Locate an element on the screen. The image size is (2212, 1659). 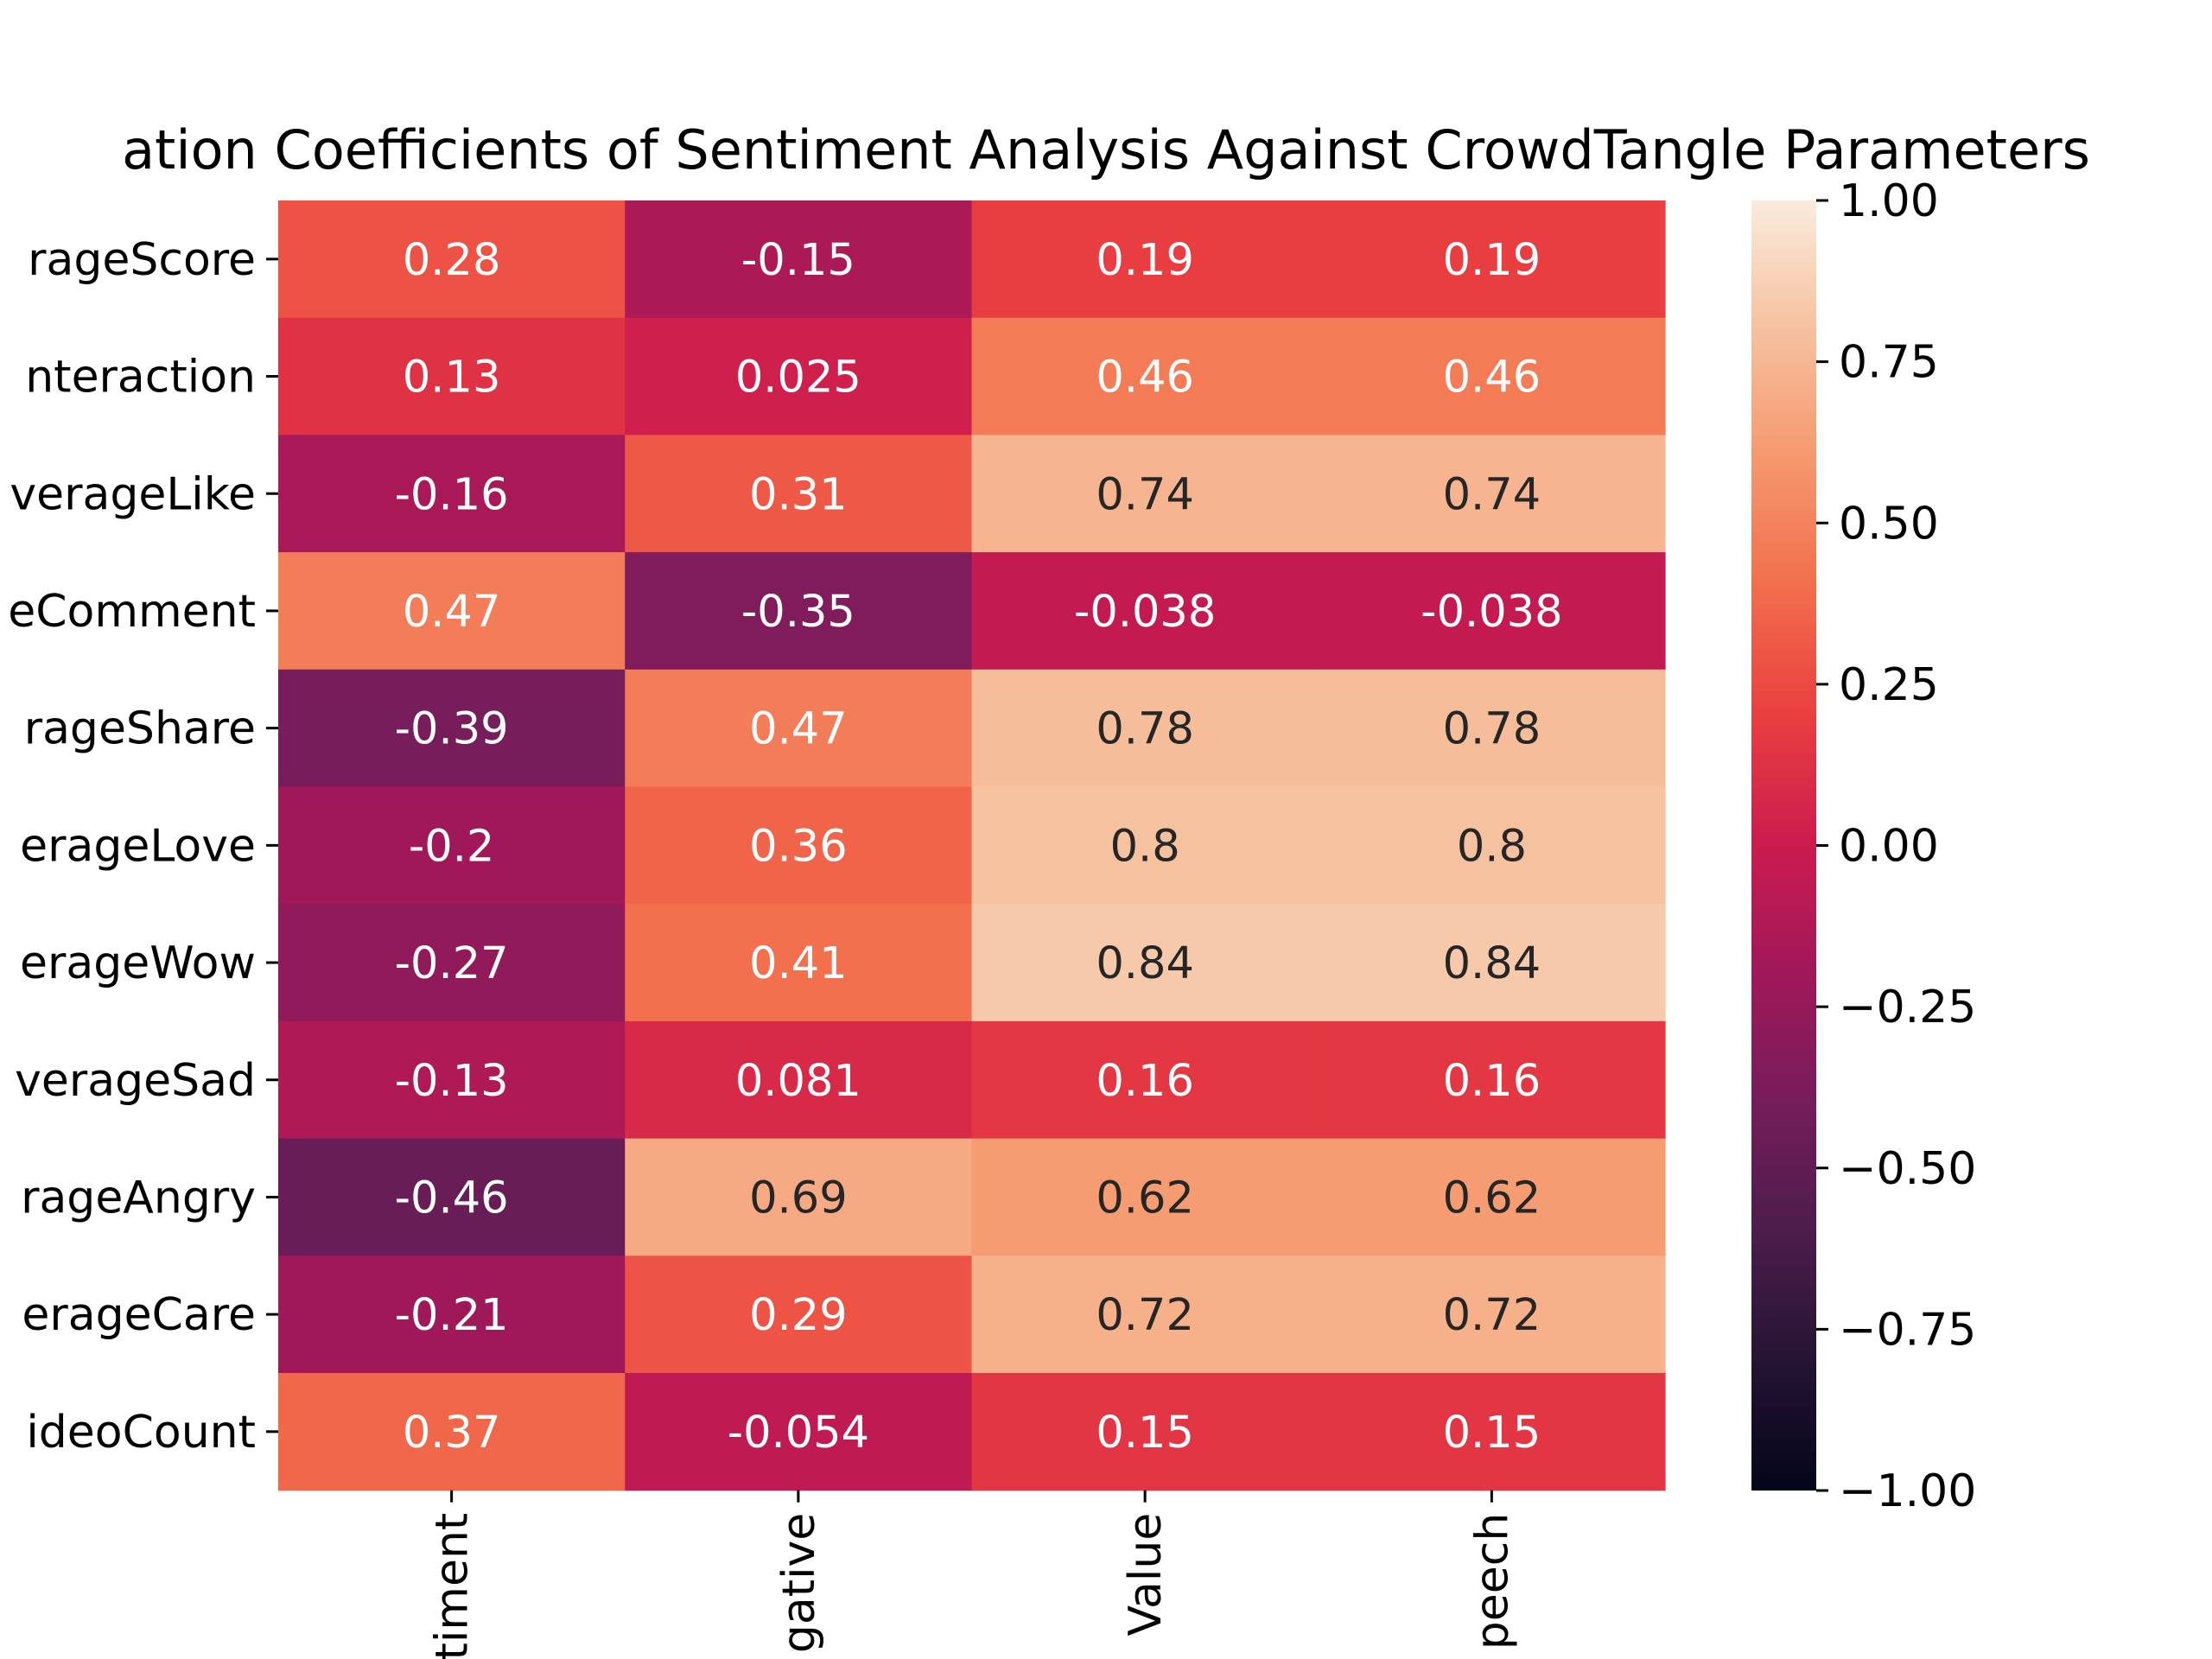
colorbar-tick-label: −1.00 is located at coordinates (1908, 1491).